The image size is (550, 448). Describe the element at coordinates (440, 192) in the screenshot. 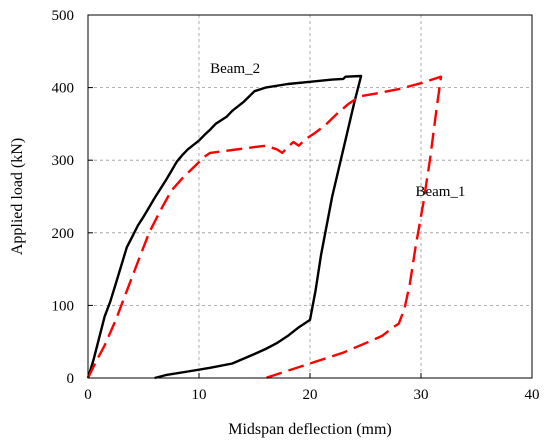

I see `series-annotation: Beam_1` at that location.